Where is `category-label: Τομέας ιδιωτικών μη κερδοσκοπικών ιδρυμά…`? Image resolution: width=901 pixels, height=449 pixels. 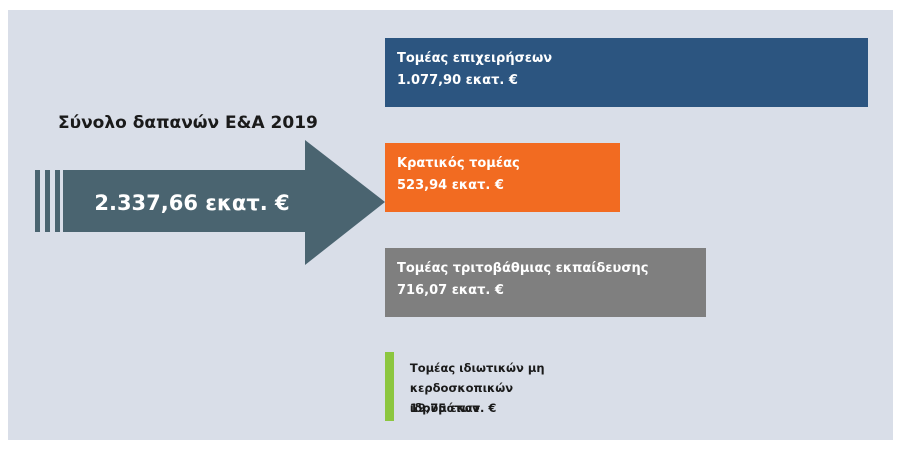 category-label: Τομέας ιδιωτικών μη κερδοσκοπικών ιδρυμά… is located at coordinates (477, 388).